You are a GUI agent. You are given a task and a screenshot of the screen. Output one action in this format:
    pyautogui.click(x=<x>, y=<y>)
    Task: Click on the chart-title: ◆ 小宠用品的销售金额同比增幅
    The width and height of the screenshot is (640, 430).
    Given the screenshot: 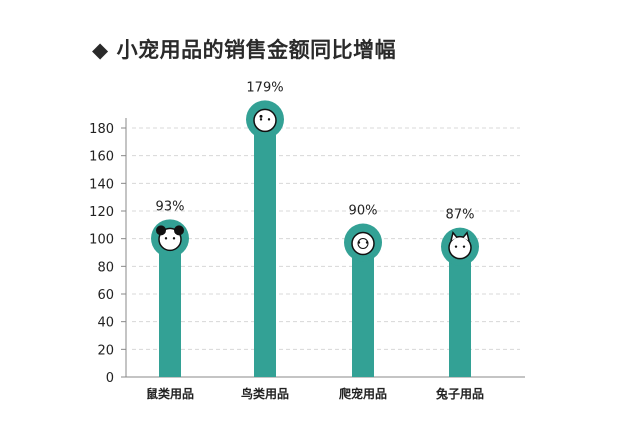 What is the action you would take?
    pyautogui.click(x=244, y=49)
    